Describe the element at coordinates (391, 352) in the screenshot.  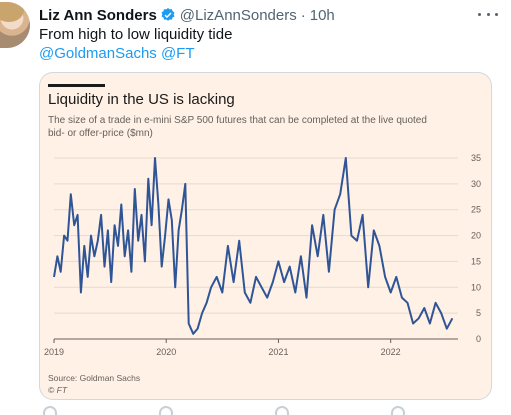
I see `x-tick-label-2022: 2022` at that location.